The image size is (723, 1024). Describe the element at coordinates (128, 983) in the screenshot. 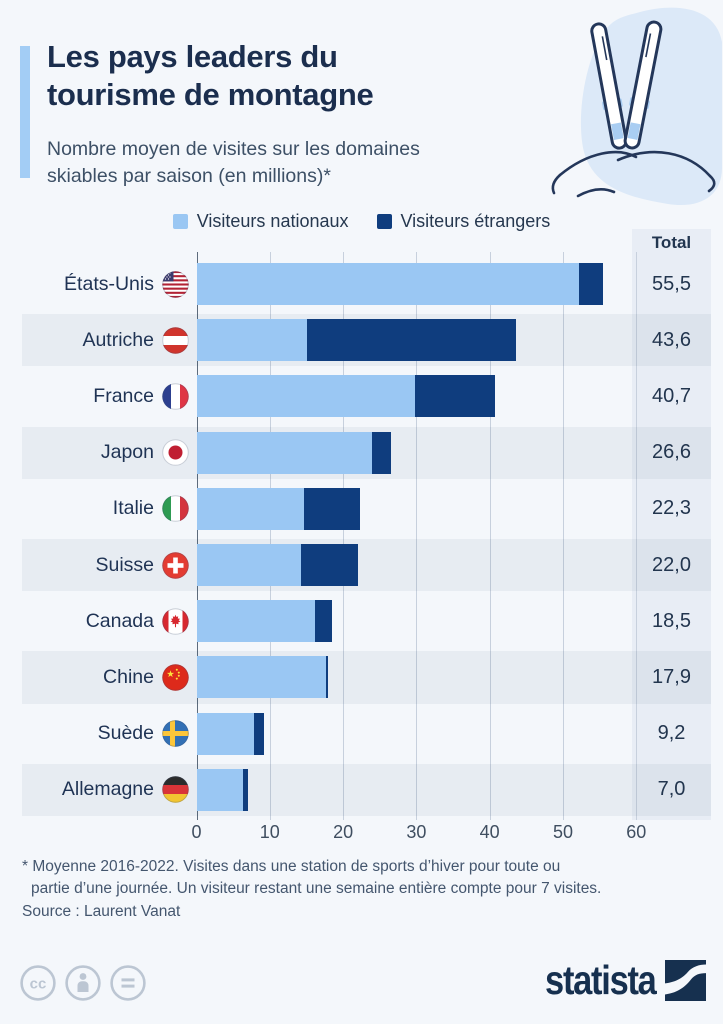

I see `cc-no-derivatives-icon` at that location.